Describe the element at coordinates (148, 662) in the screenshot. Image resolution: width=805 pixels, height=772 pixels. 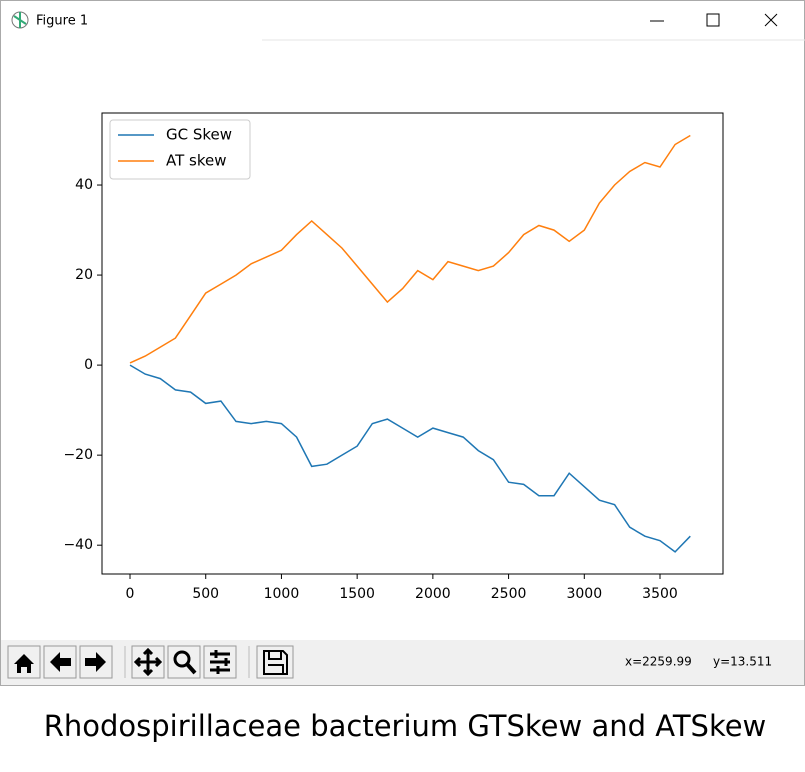
I see `pan-icon` at that location.